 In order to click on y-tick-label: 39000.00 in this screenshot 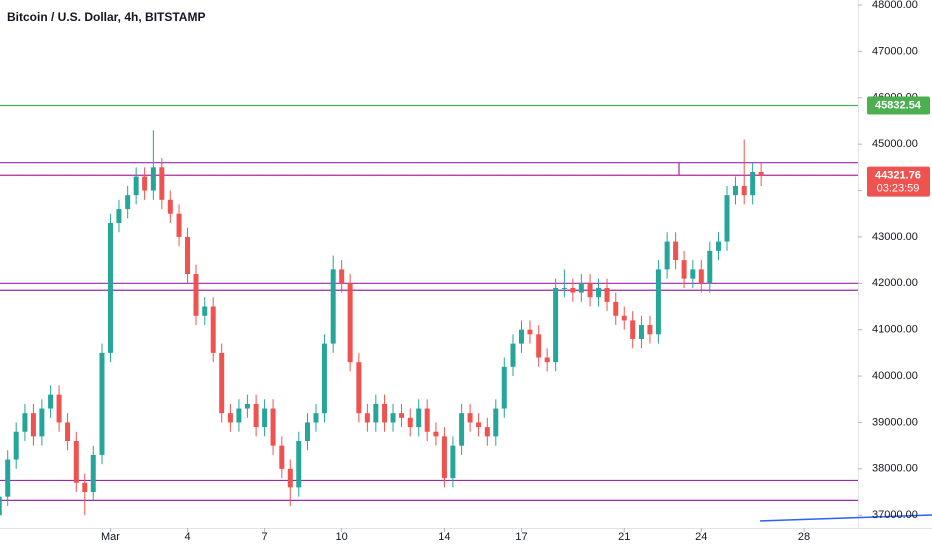, I will do `click(895, 422)`.